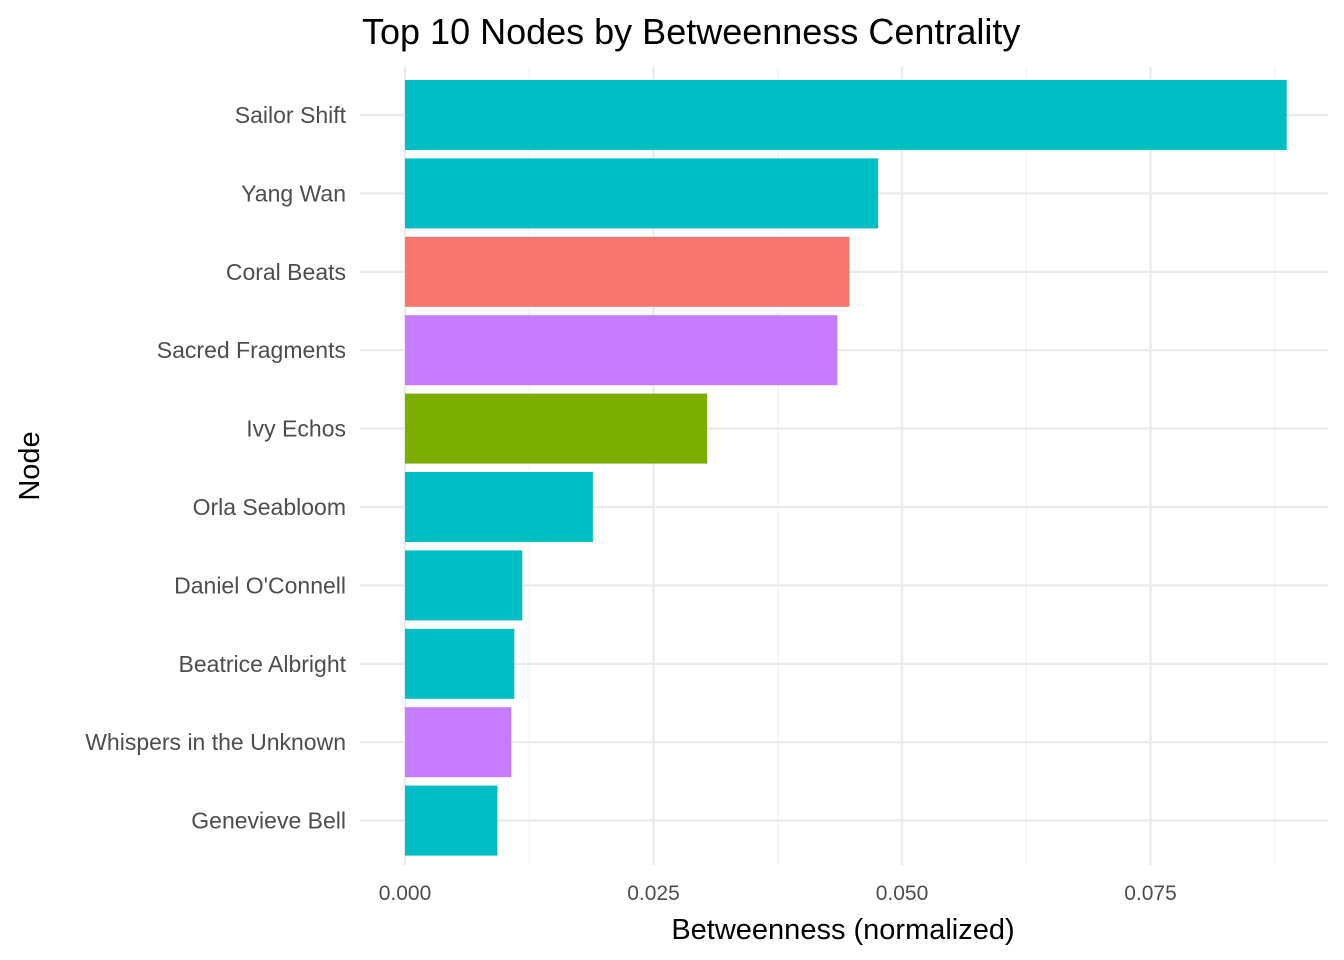  I want to click on x-tick-label: 0.050, so click(902, 893).